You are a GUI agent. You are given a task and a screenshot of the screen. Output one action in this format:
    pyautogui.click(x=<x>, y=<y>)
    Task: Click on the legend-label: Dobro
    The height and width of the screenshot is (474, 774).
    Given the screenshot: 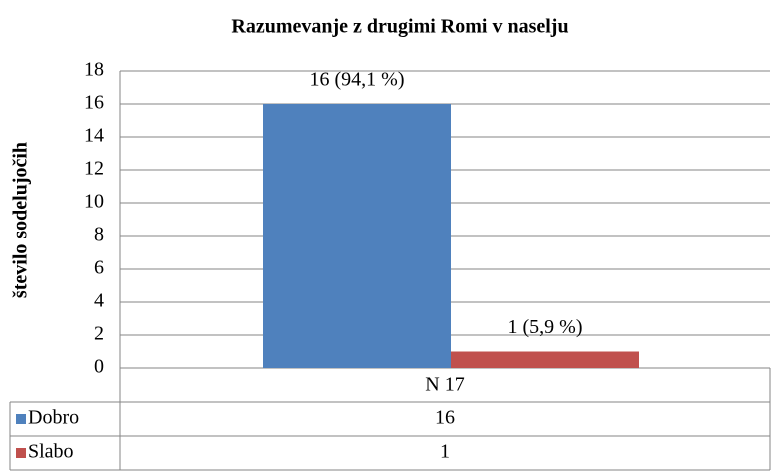 What is the action you would take?
    pyautogui.click(x=53, y=418)
    